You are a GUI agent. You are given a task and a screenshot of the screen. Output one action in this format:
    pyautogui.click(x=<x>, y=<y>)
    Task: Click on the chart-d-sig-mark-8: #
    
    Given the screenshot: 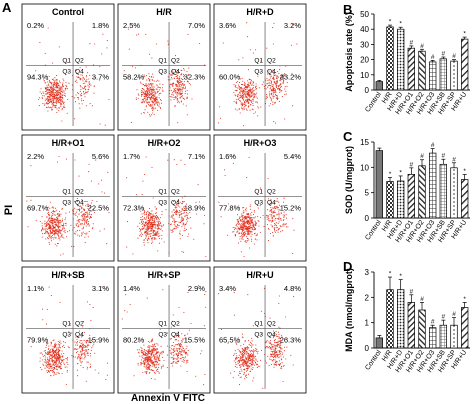 What is the action you would take?
    pyautogui.click(x=454, y=314)
    